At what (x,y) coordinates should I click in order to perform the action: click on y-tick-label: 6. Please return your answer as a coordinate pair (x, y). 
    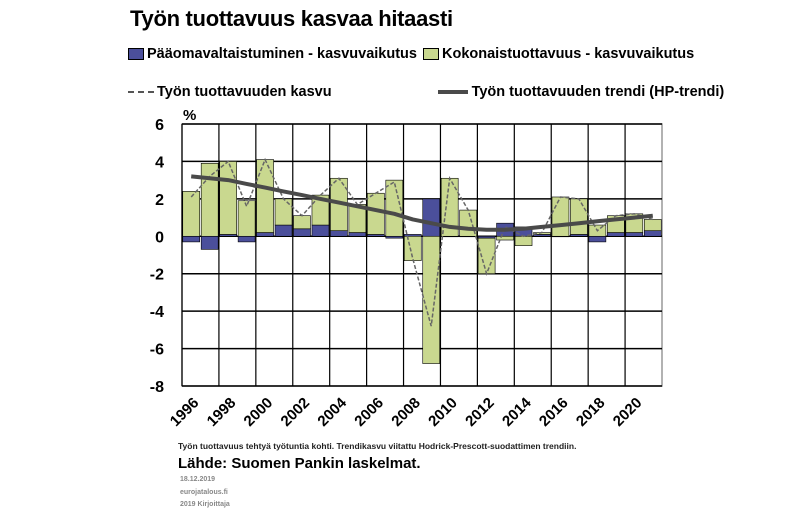
    Looking at the image, I should click on (159, 125).